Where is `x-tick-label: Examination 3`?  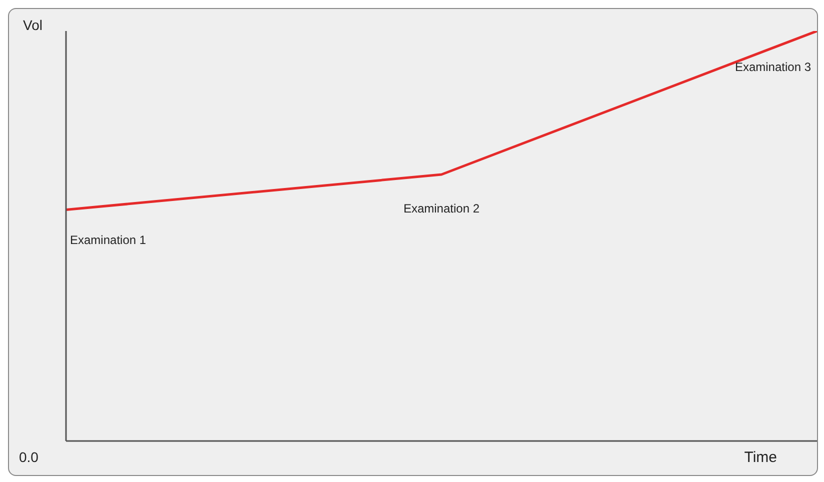
x-tick-label: Examination 3 is located at coordinates (773, 67).